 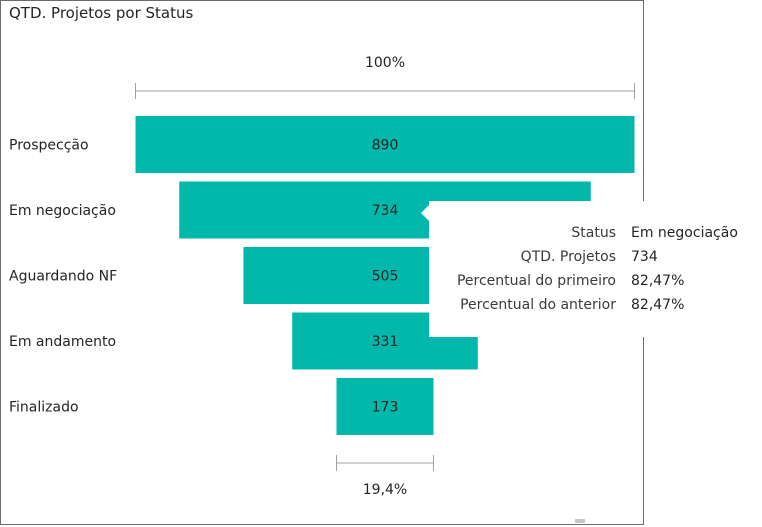 What do you see at coordinates (44, 408) in the screenshot?
I see `category-label: Finalizado` at bounding box center [44, 408].